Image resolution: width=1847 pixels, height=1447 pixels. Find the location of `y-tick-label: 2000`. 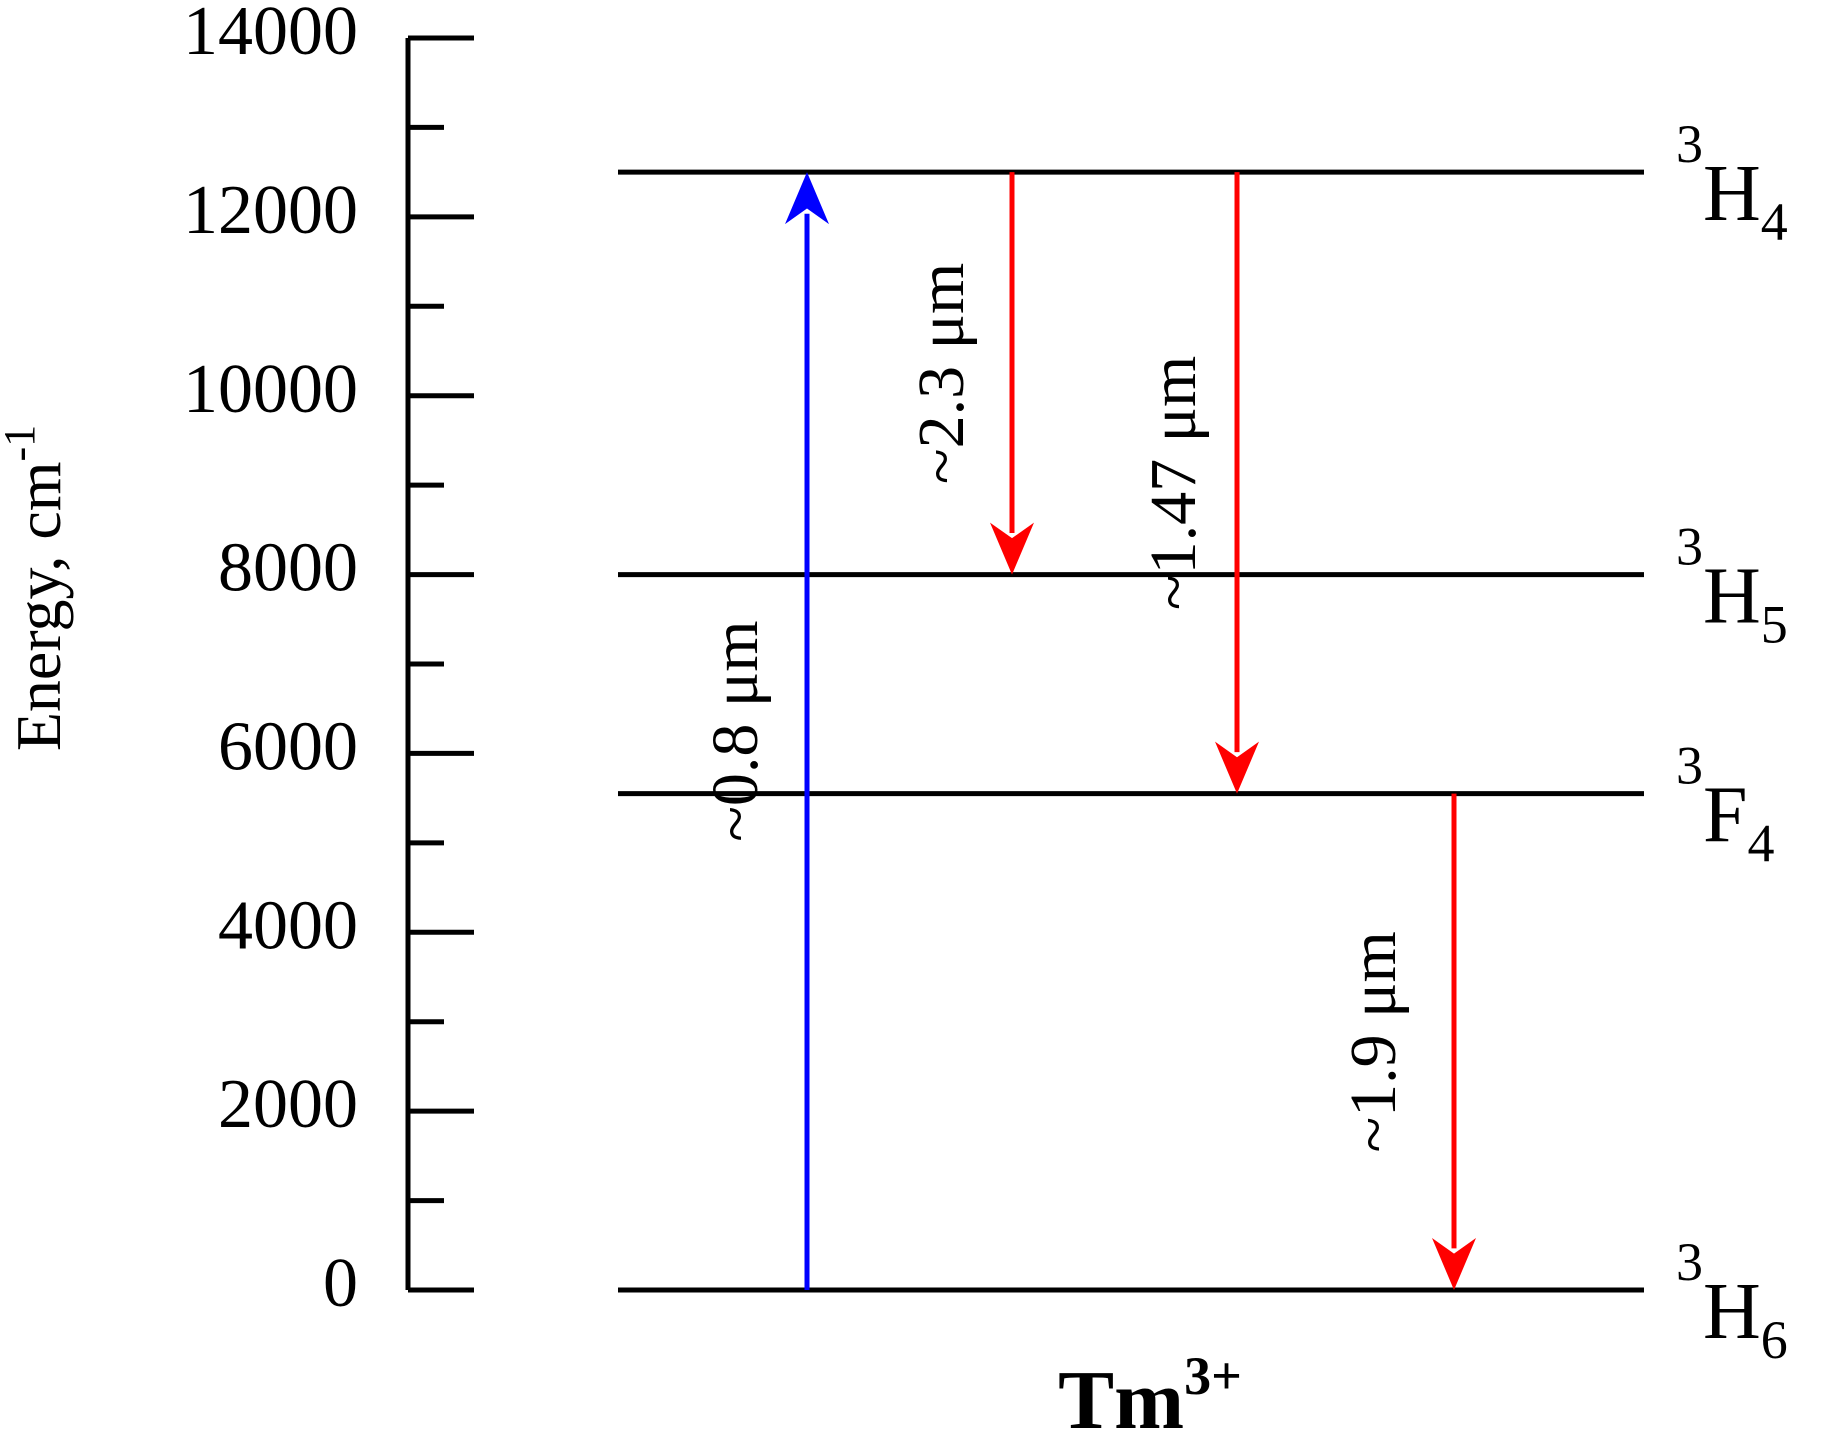

y-tick-label: 2000 is located at coordinates (288, 1104).